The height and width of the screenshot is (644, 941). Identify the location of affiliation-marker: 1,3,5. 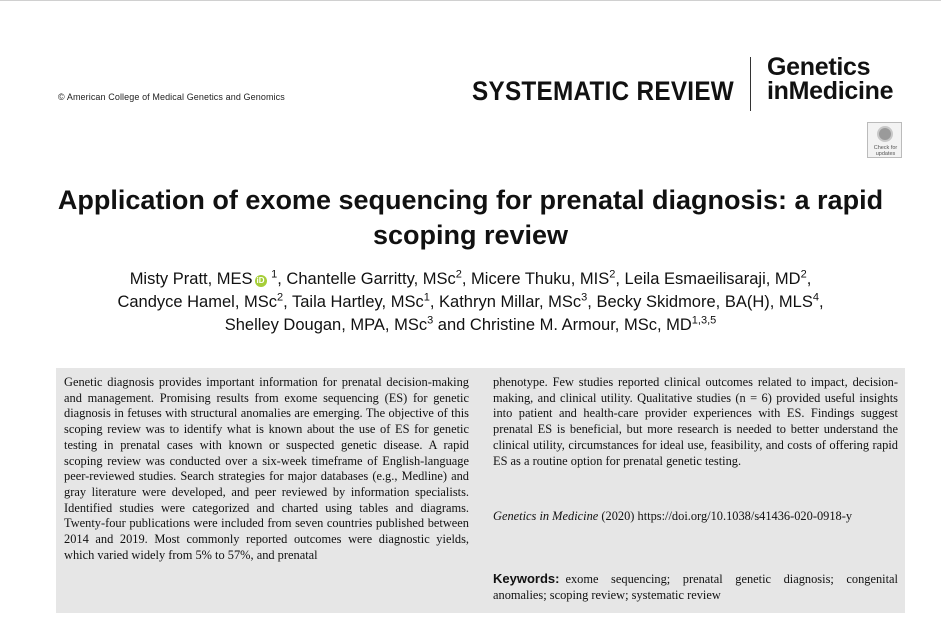
(704, 320).